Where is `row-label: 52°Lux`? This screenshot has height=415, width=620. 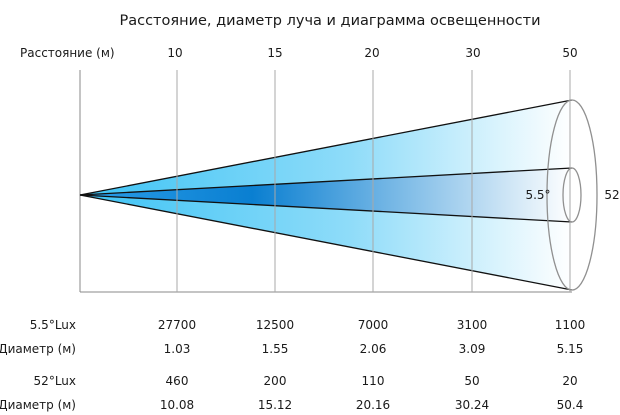
row-label: 52°Lux is located at coordinates (55, 381).